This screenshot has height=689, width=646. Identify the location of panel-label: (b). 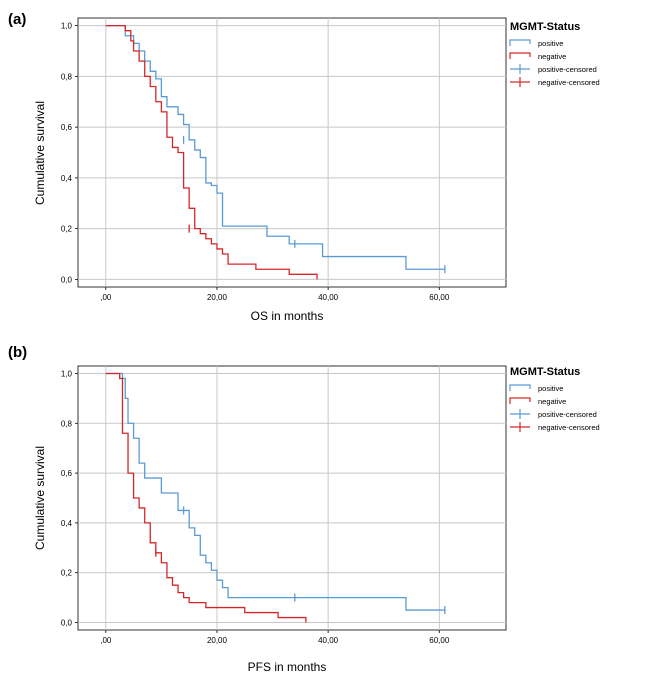
(17, 352).